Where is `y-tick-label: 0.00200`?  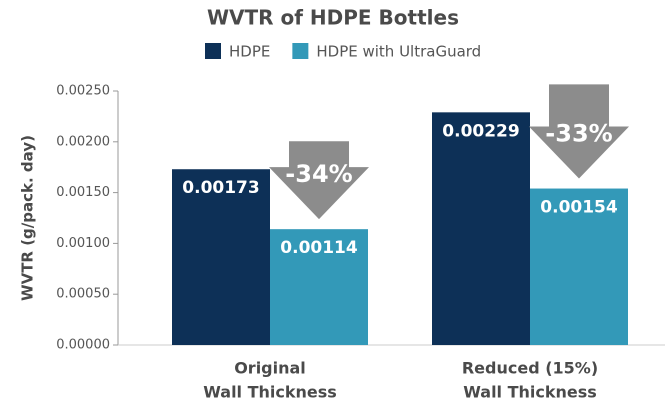 y-tick-label: 0.00200 is located at coordinates (83, 141).